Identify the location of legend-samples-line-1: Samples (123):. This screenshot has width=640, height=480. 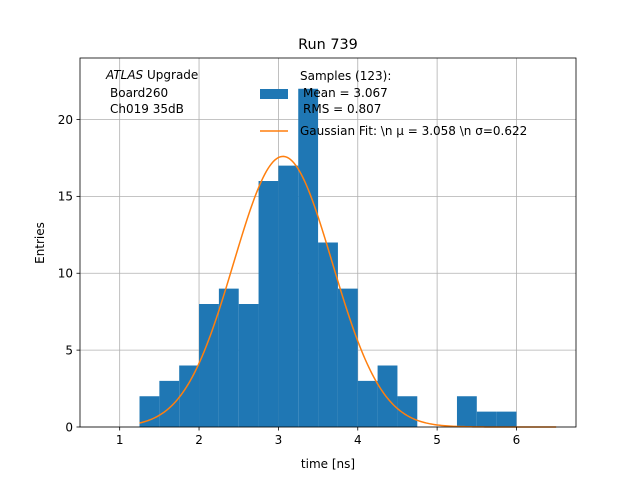
(345, 76).